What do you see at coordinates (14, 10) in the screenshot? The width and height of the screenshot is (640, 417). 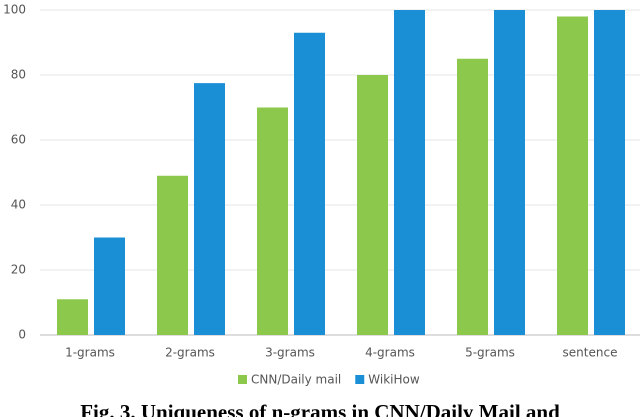 I see `y-tick-label: 100` at bounding box center [14, 10].